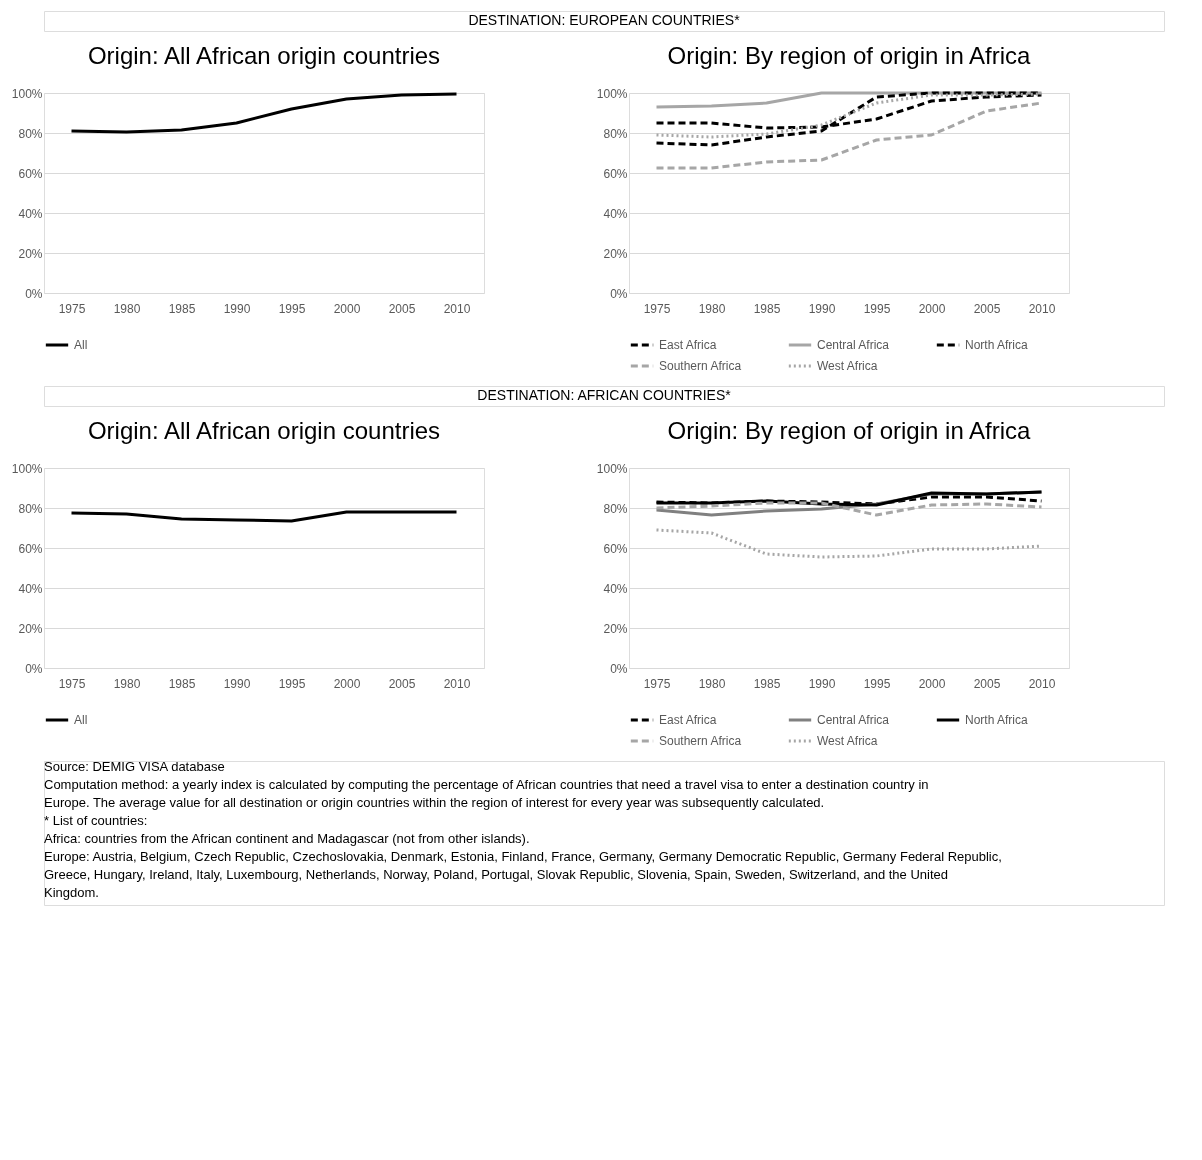 The width and height of the screenshot is (1202, 1160). I want to click on text: Africa: countries from the African continent and Madagascar (not from other islands)., so click(287, 838).